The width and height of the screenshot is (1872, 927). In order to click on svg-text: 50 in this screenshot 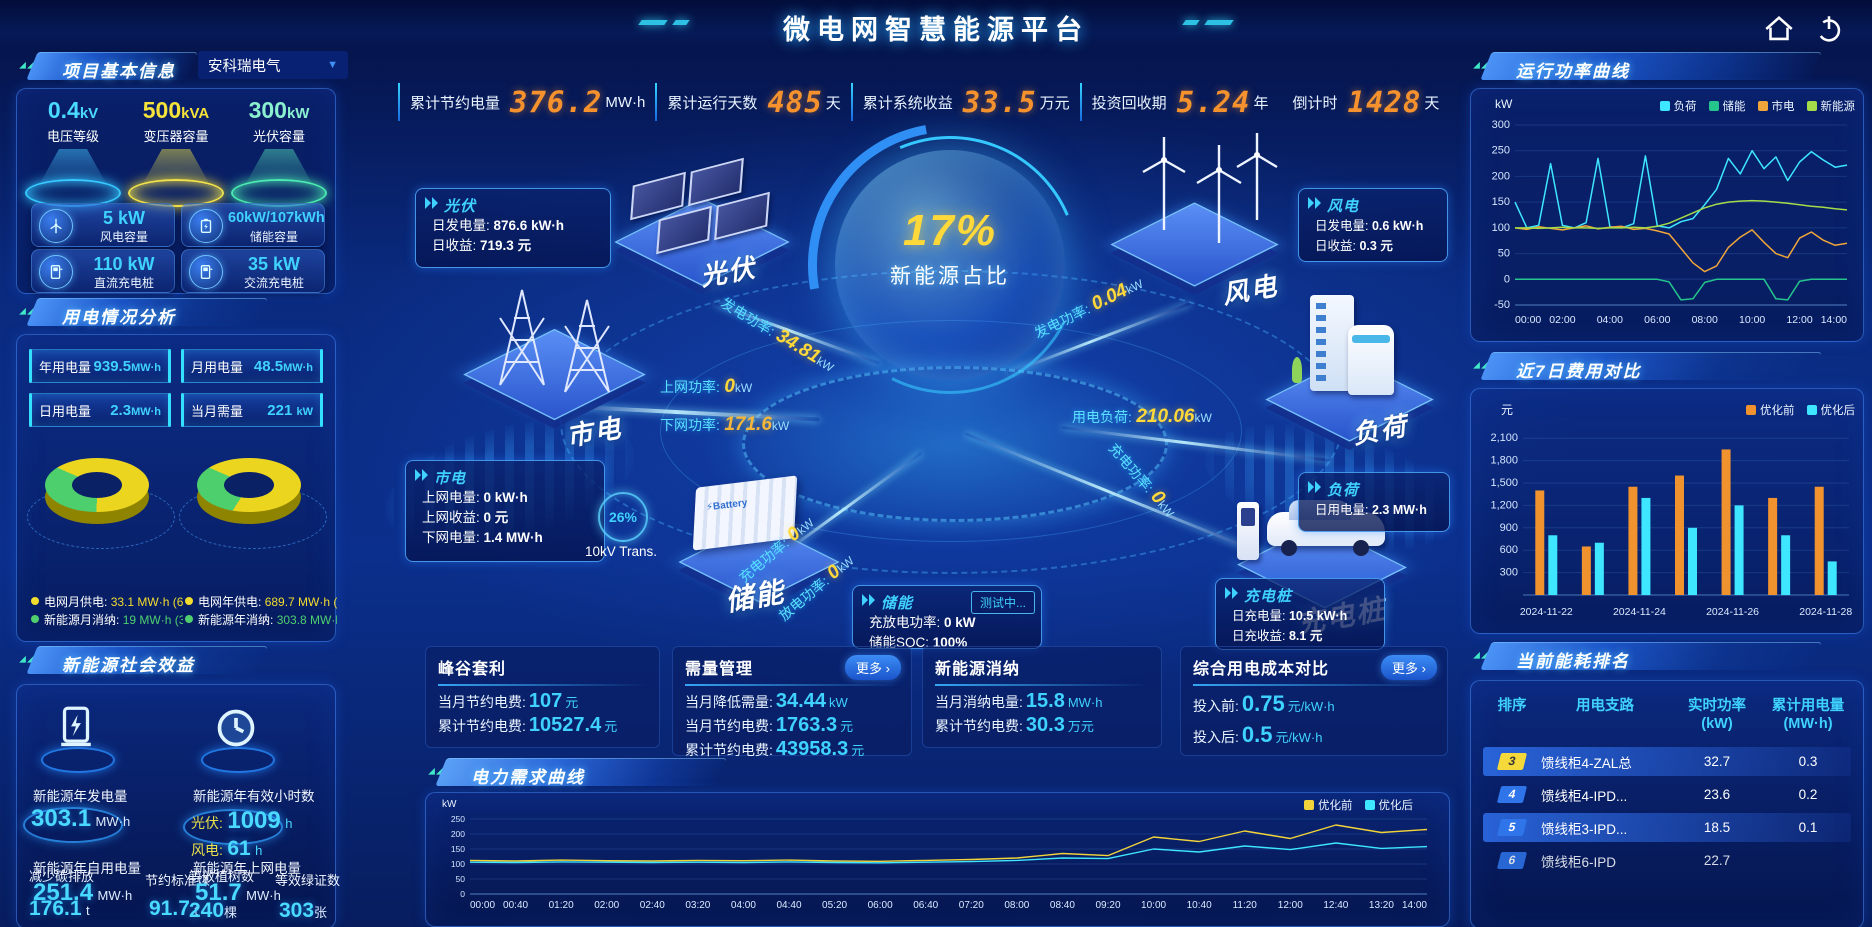, I will do `click(461, 879)`.